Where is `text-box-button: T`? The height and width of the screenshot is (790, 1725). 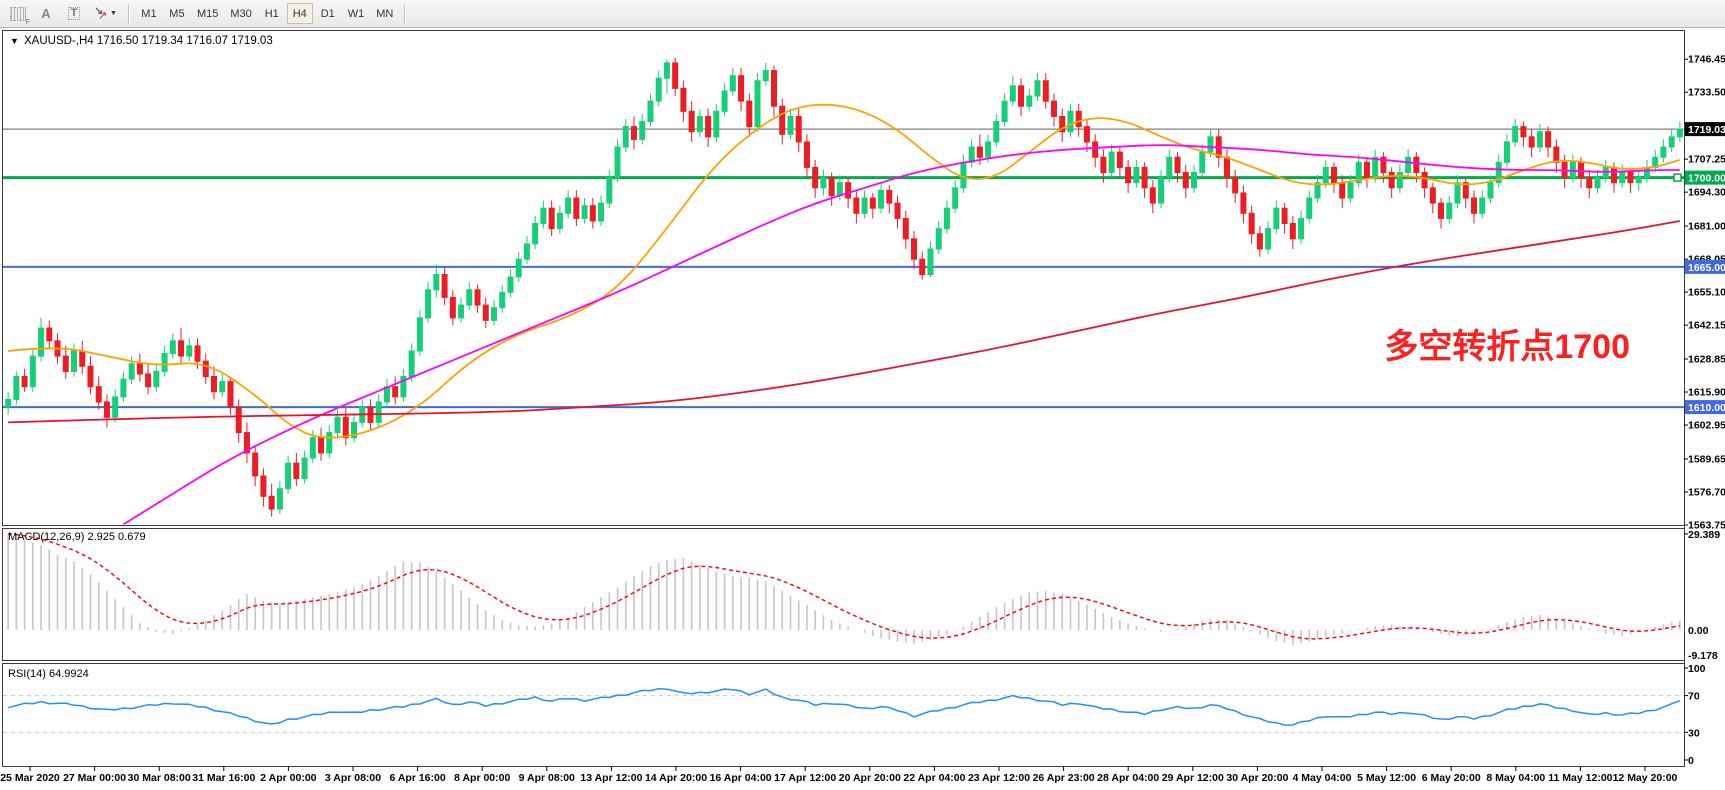
text-box-button: T is located at coordinates (74, 13).